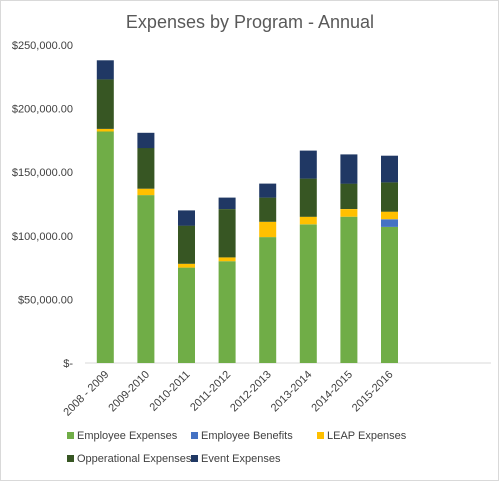 The image size is (499, 482). Describe the element at coordinates (241, 459) in the screenshot. I see `legend-label: Event Expenses` at that location.